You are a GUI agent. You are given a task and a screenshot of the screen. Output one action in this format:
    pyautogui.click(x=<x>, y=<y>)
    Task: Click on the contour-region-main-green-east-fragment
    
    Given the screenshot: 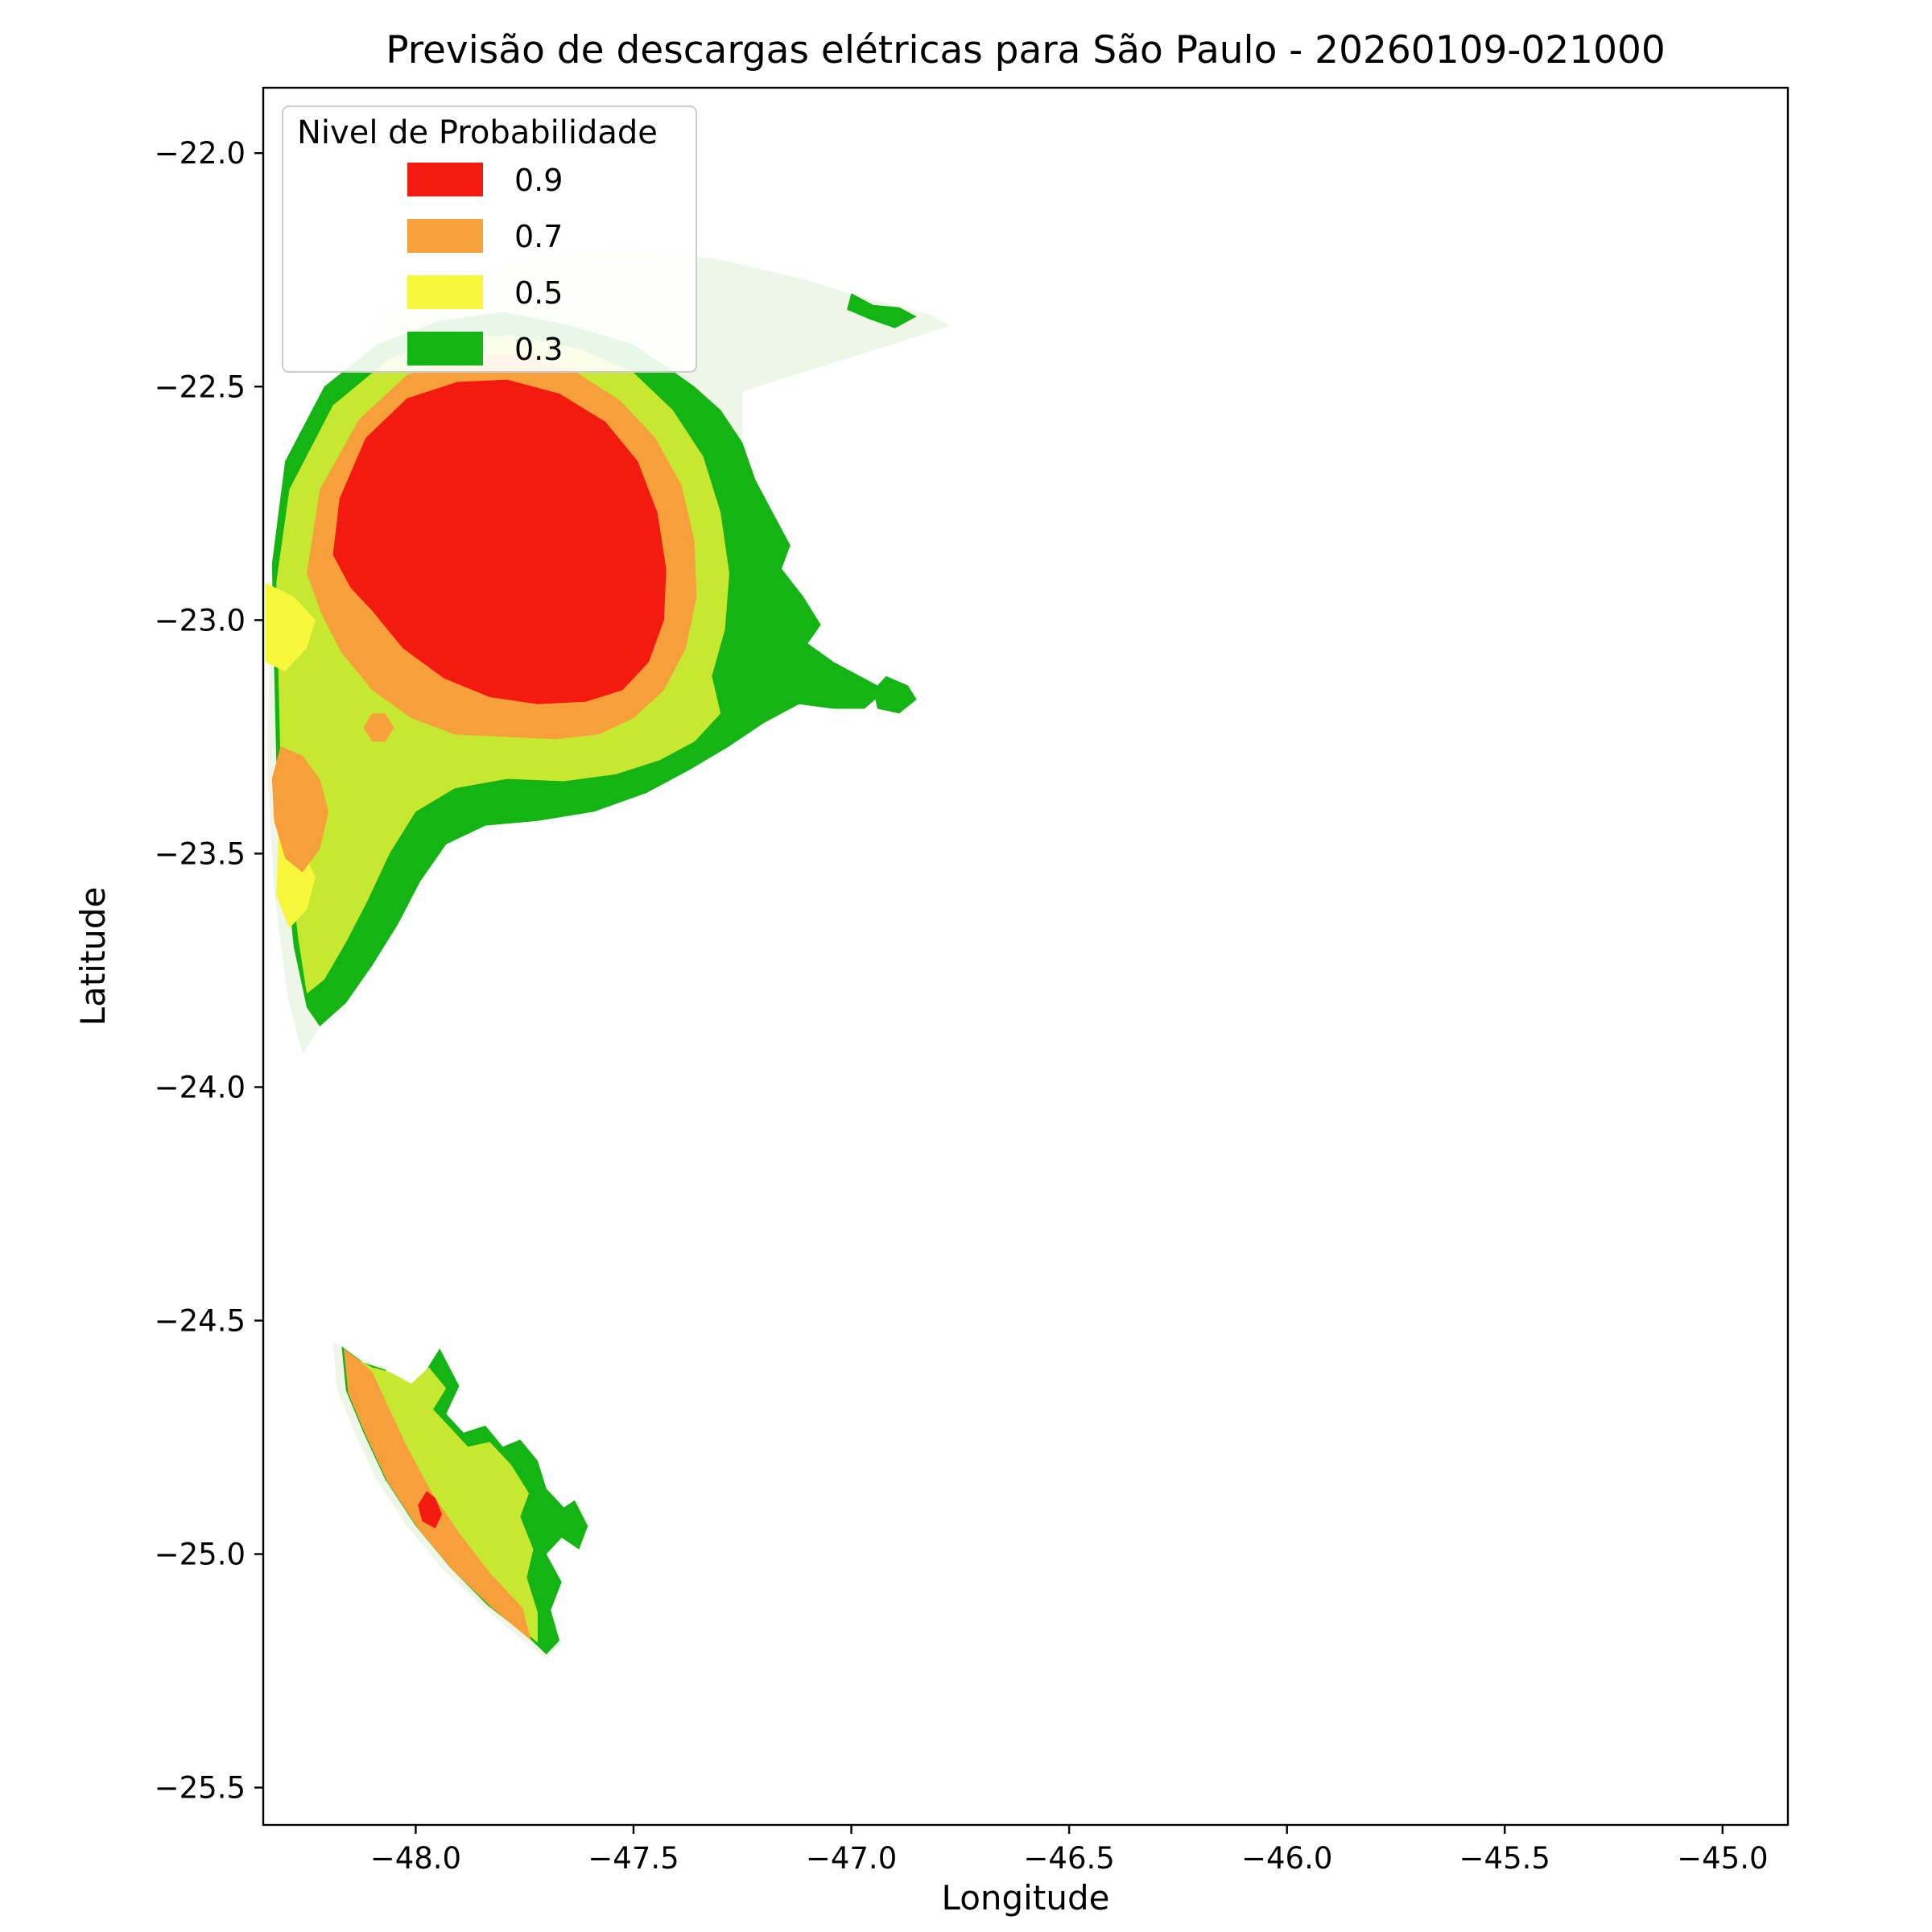 What is the action you would take?
    pyautogui.click(x=895, y=694)
    